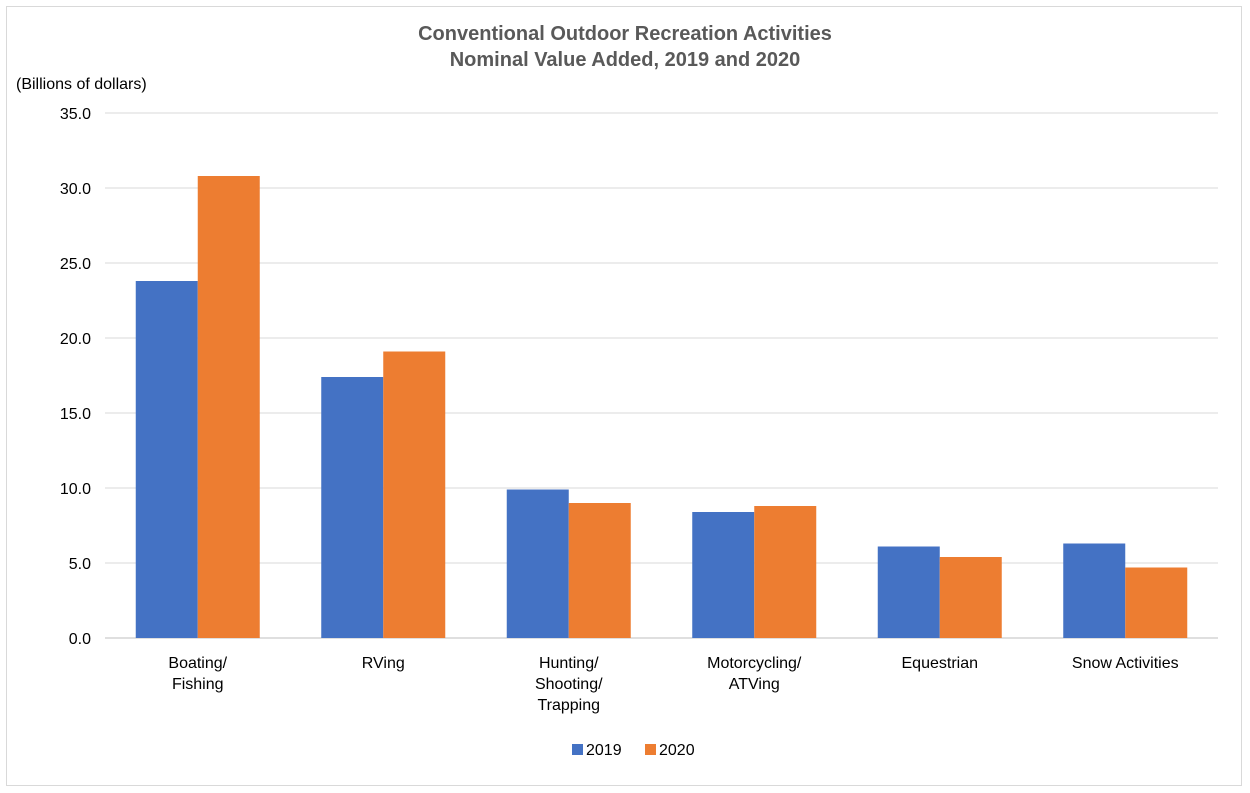 The image size is (1250, 793). I want to click on x-category-label: Equestrian, so click(940, 663).